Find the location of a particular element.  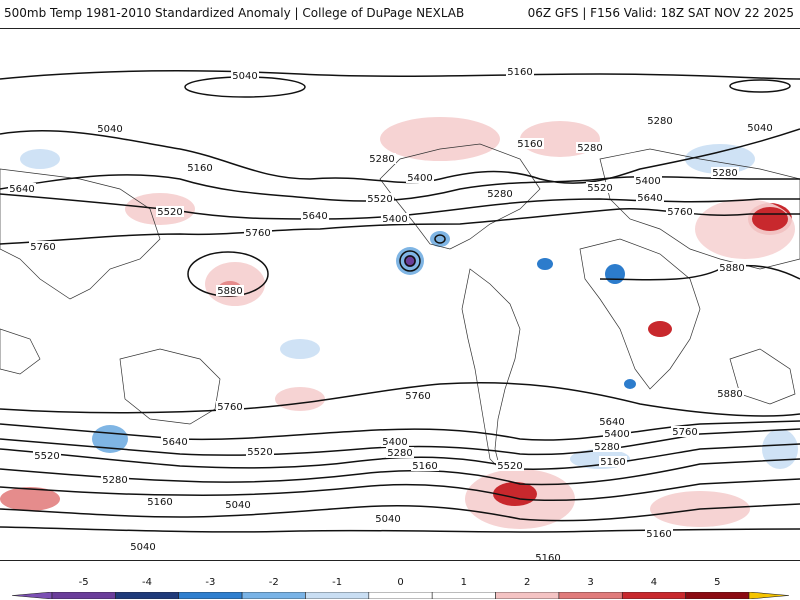

contour-5640-south is located at coordinates (400, 430).